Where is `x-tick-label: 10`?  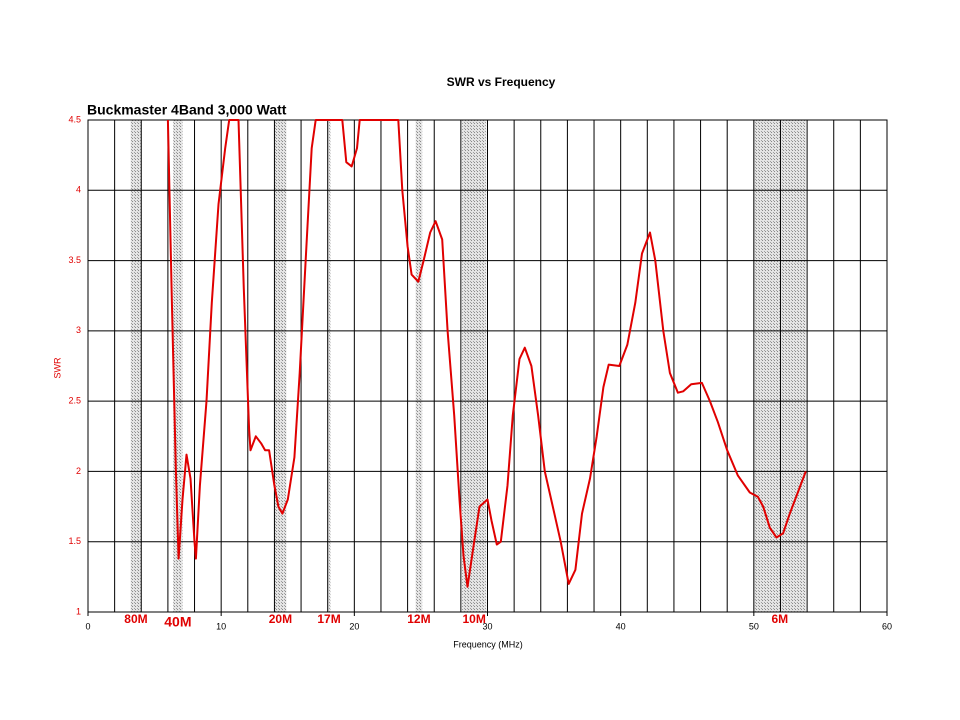
x-tick-label: 10 is located at coordinates (221, 626).